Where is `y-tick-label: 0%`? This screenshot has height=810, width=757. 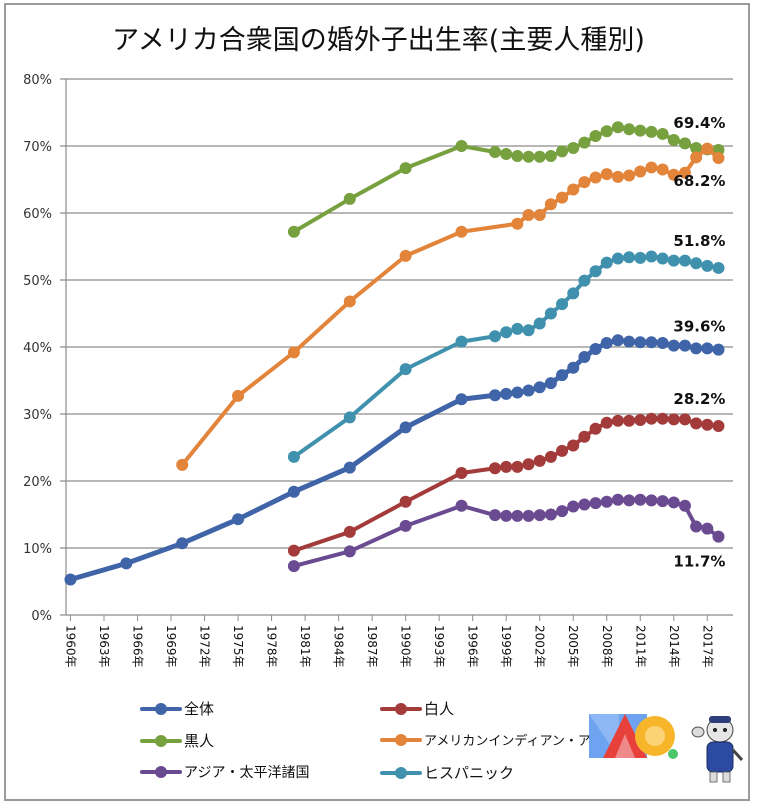 y-tick-label: 0% is located at coordinates (41, 616).